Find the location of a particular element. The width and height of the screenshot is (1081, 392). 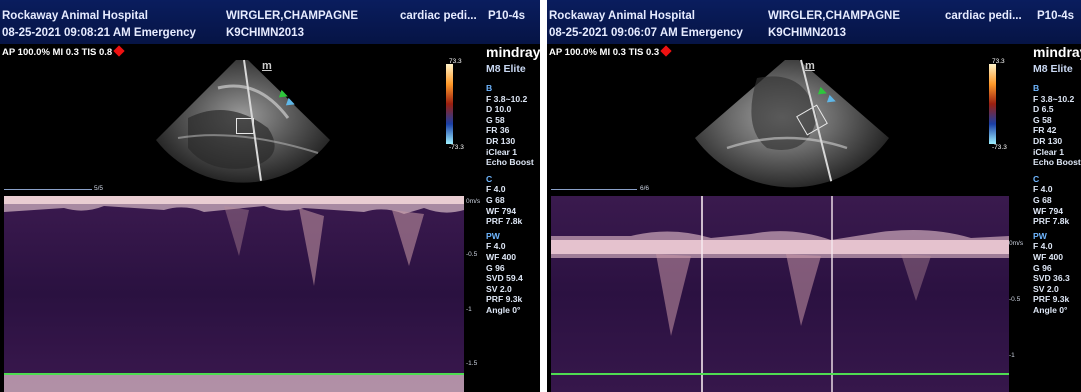

param: D 6.5 is located at coordinates (1043, 109).